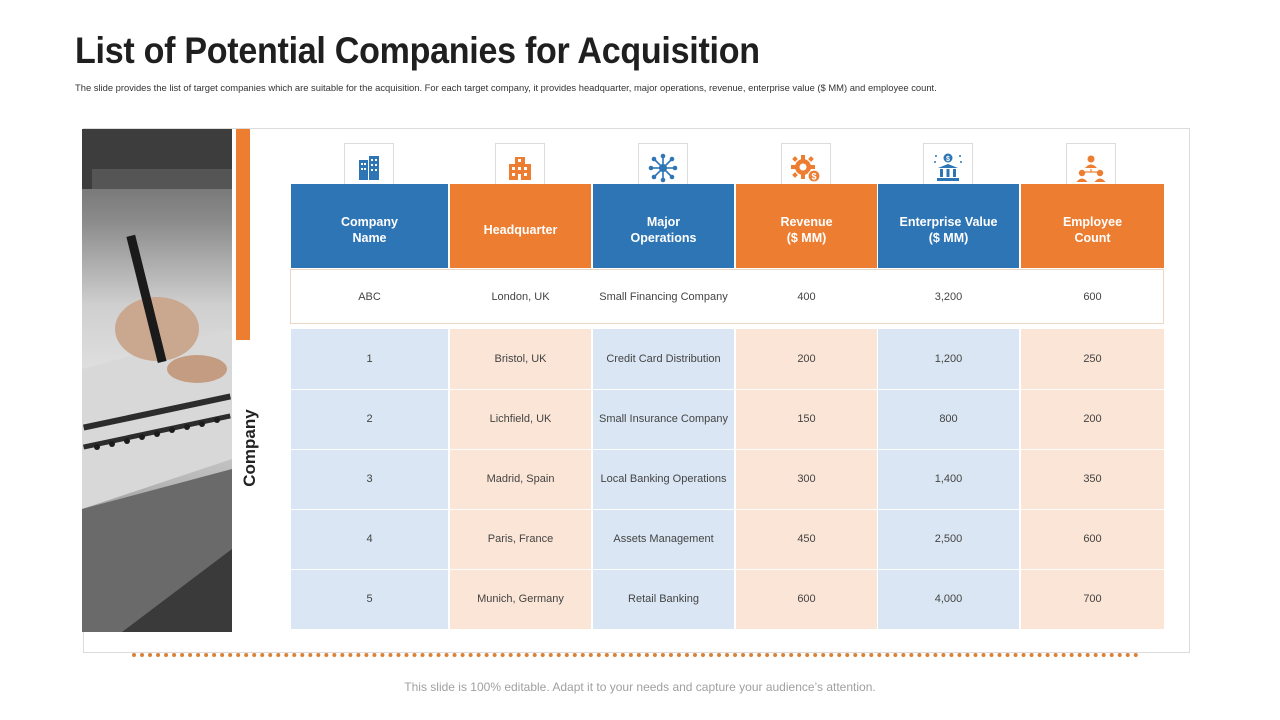  I want to click on table-cell: 1, so click(369, 359).